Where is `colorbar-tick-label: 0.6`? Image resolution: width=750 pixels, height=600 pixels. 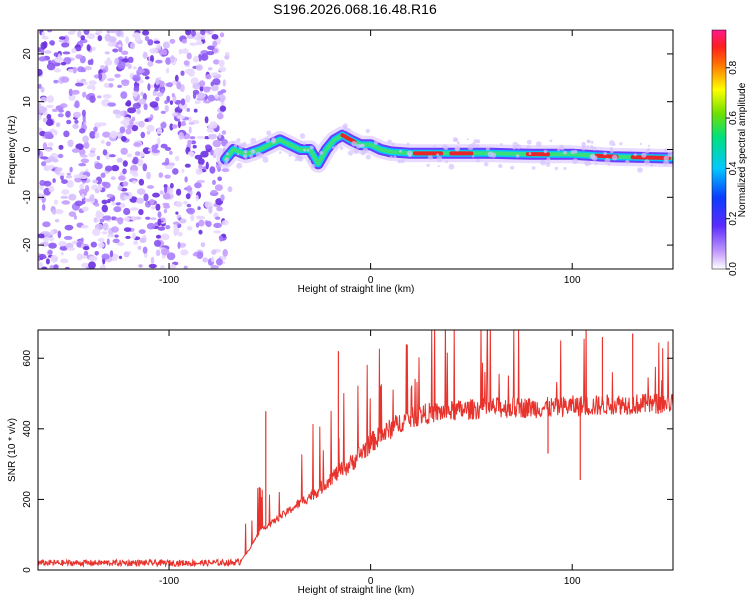 colorbar-tick-label: 0.6 is located at coordinates (733, 118).